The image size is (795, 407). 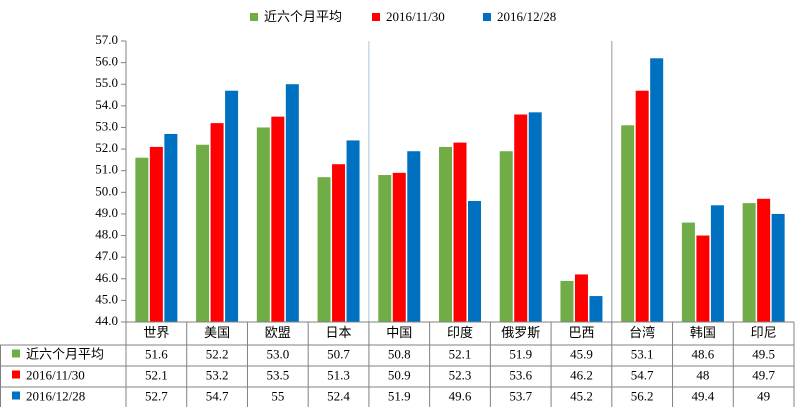 I want to click on y-tick-label: 50.0, so click(x=106, y=190).